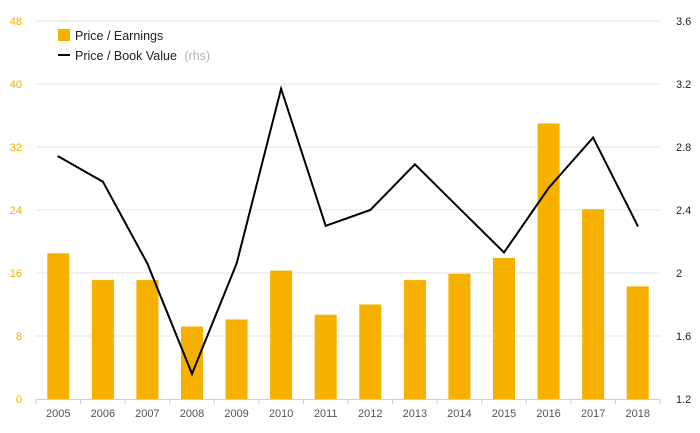 The width and height of the screenshot is (700, 433). What do you see at coordinates (637, 225) in the screenshot?
I see `line-point-2018` at bounding box center [637, 225].